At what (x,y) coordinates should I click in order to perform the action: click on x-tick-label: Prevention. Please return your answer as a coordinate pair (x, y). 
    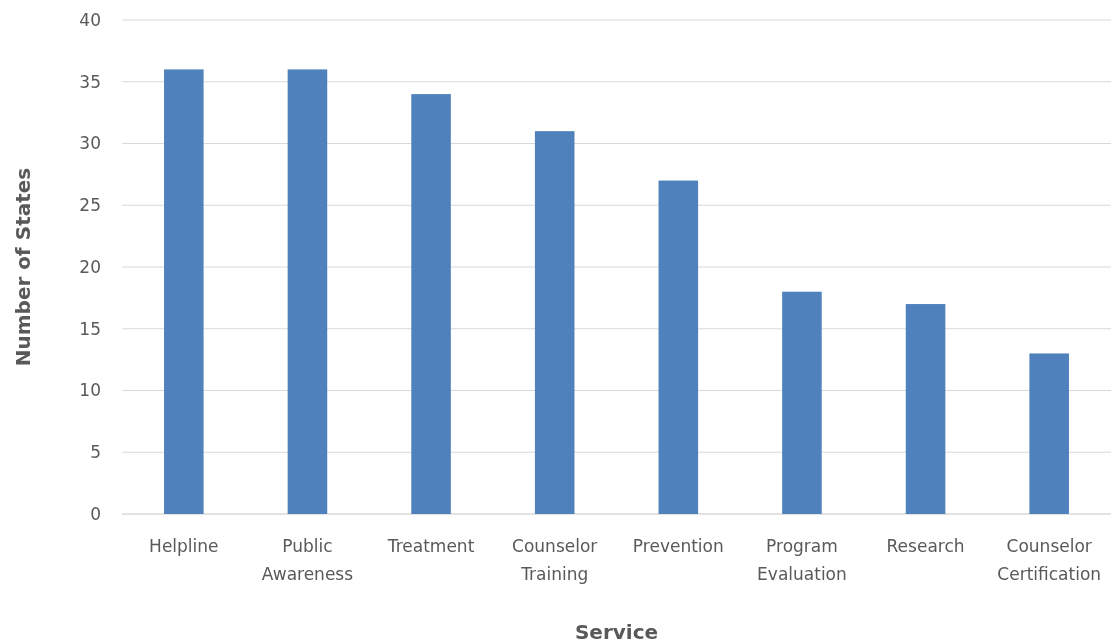
    Looking at the image, I should click on (678, 546).